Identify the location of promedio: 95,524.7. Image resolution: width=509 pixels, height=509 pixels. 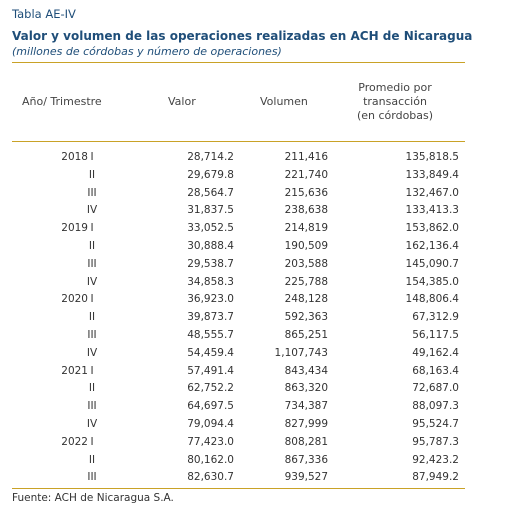
(435, 424).